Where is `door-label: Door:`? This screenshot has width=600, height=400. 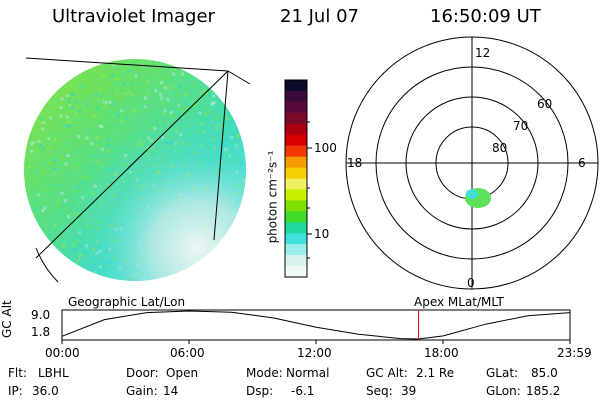
door-label: Door: is located at coordinates (142, 373).